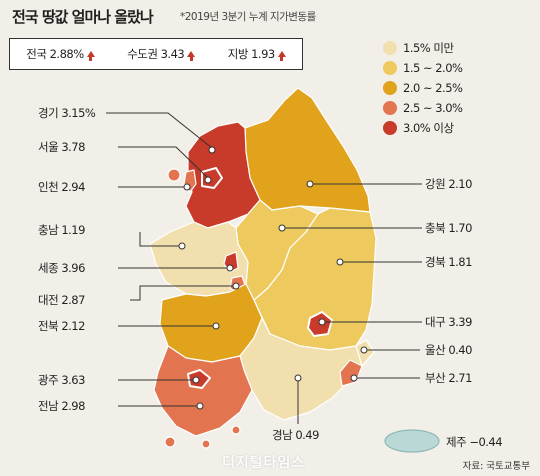 This screenshot has height=476, width=540. What do you see at coordinates (61, 147) in the screenshot?
I see `label-seoul: 서울 3.78` at bounding box center [61, 147].